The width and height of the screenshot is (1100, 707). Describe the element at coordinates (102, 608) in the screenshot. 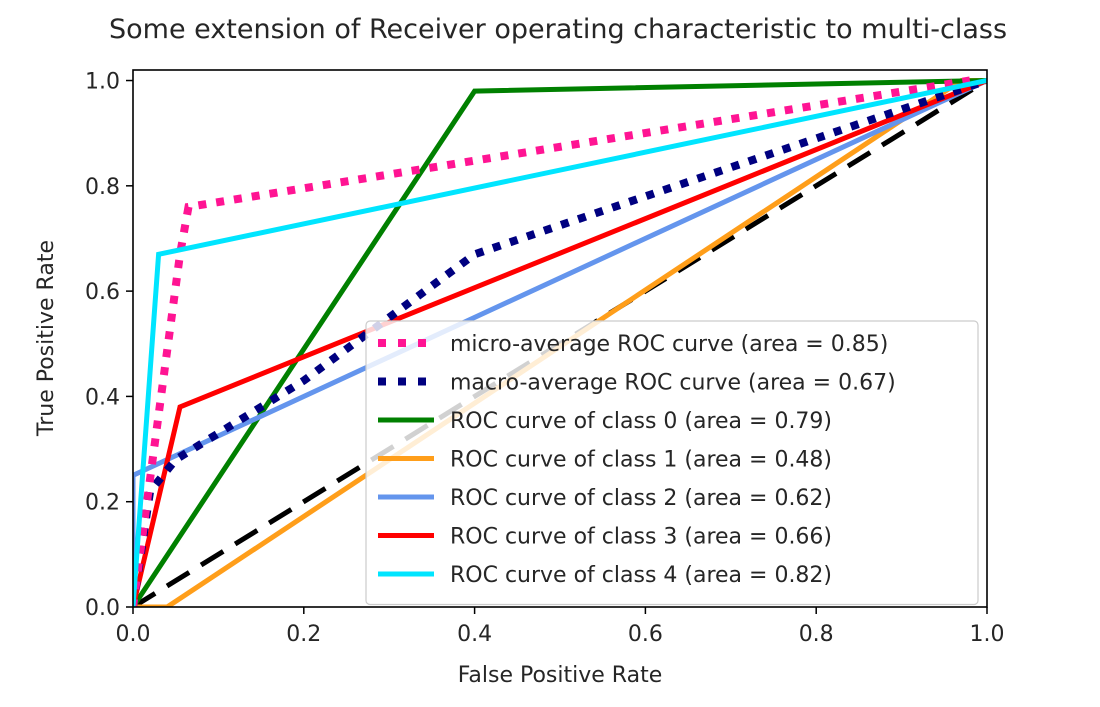

I see `y-tick-label: 0.0` at that location.